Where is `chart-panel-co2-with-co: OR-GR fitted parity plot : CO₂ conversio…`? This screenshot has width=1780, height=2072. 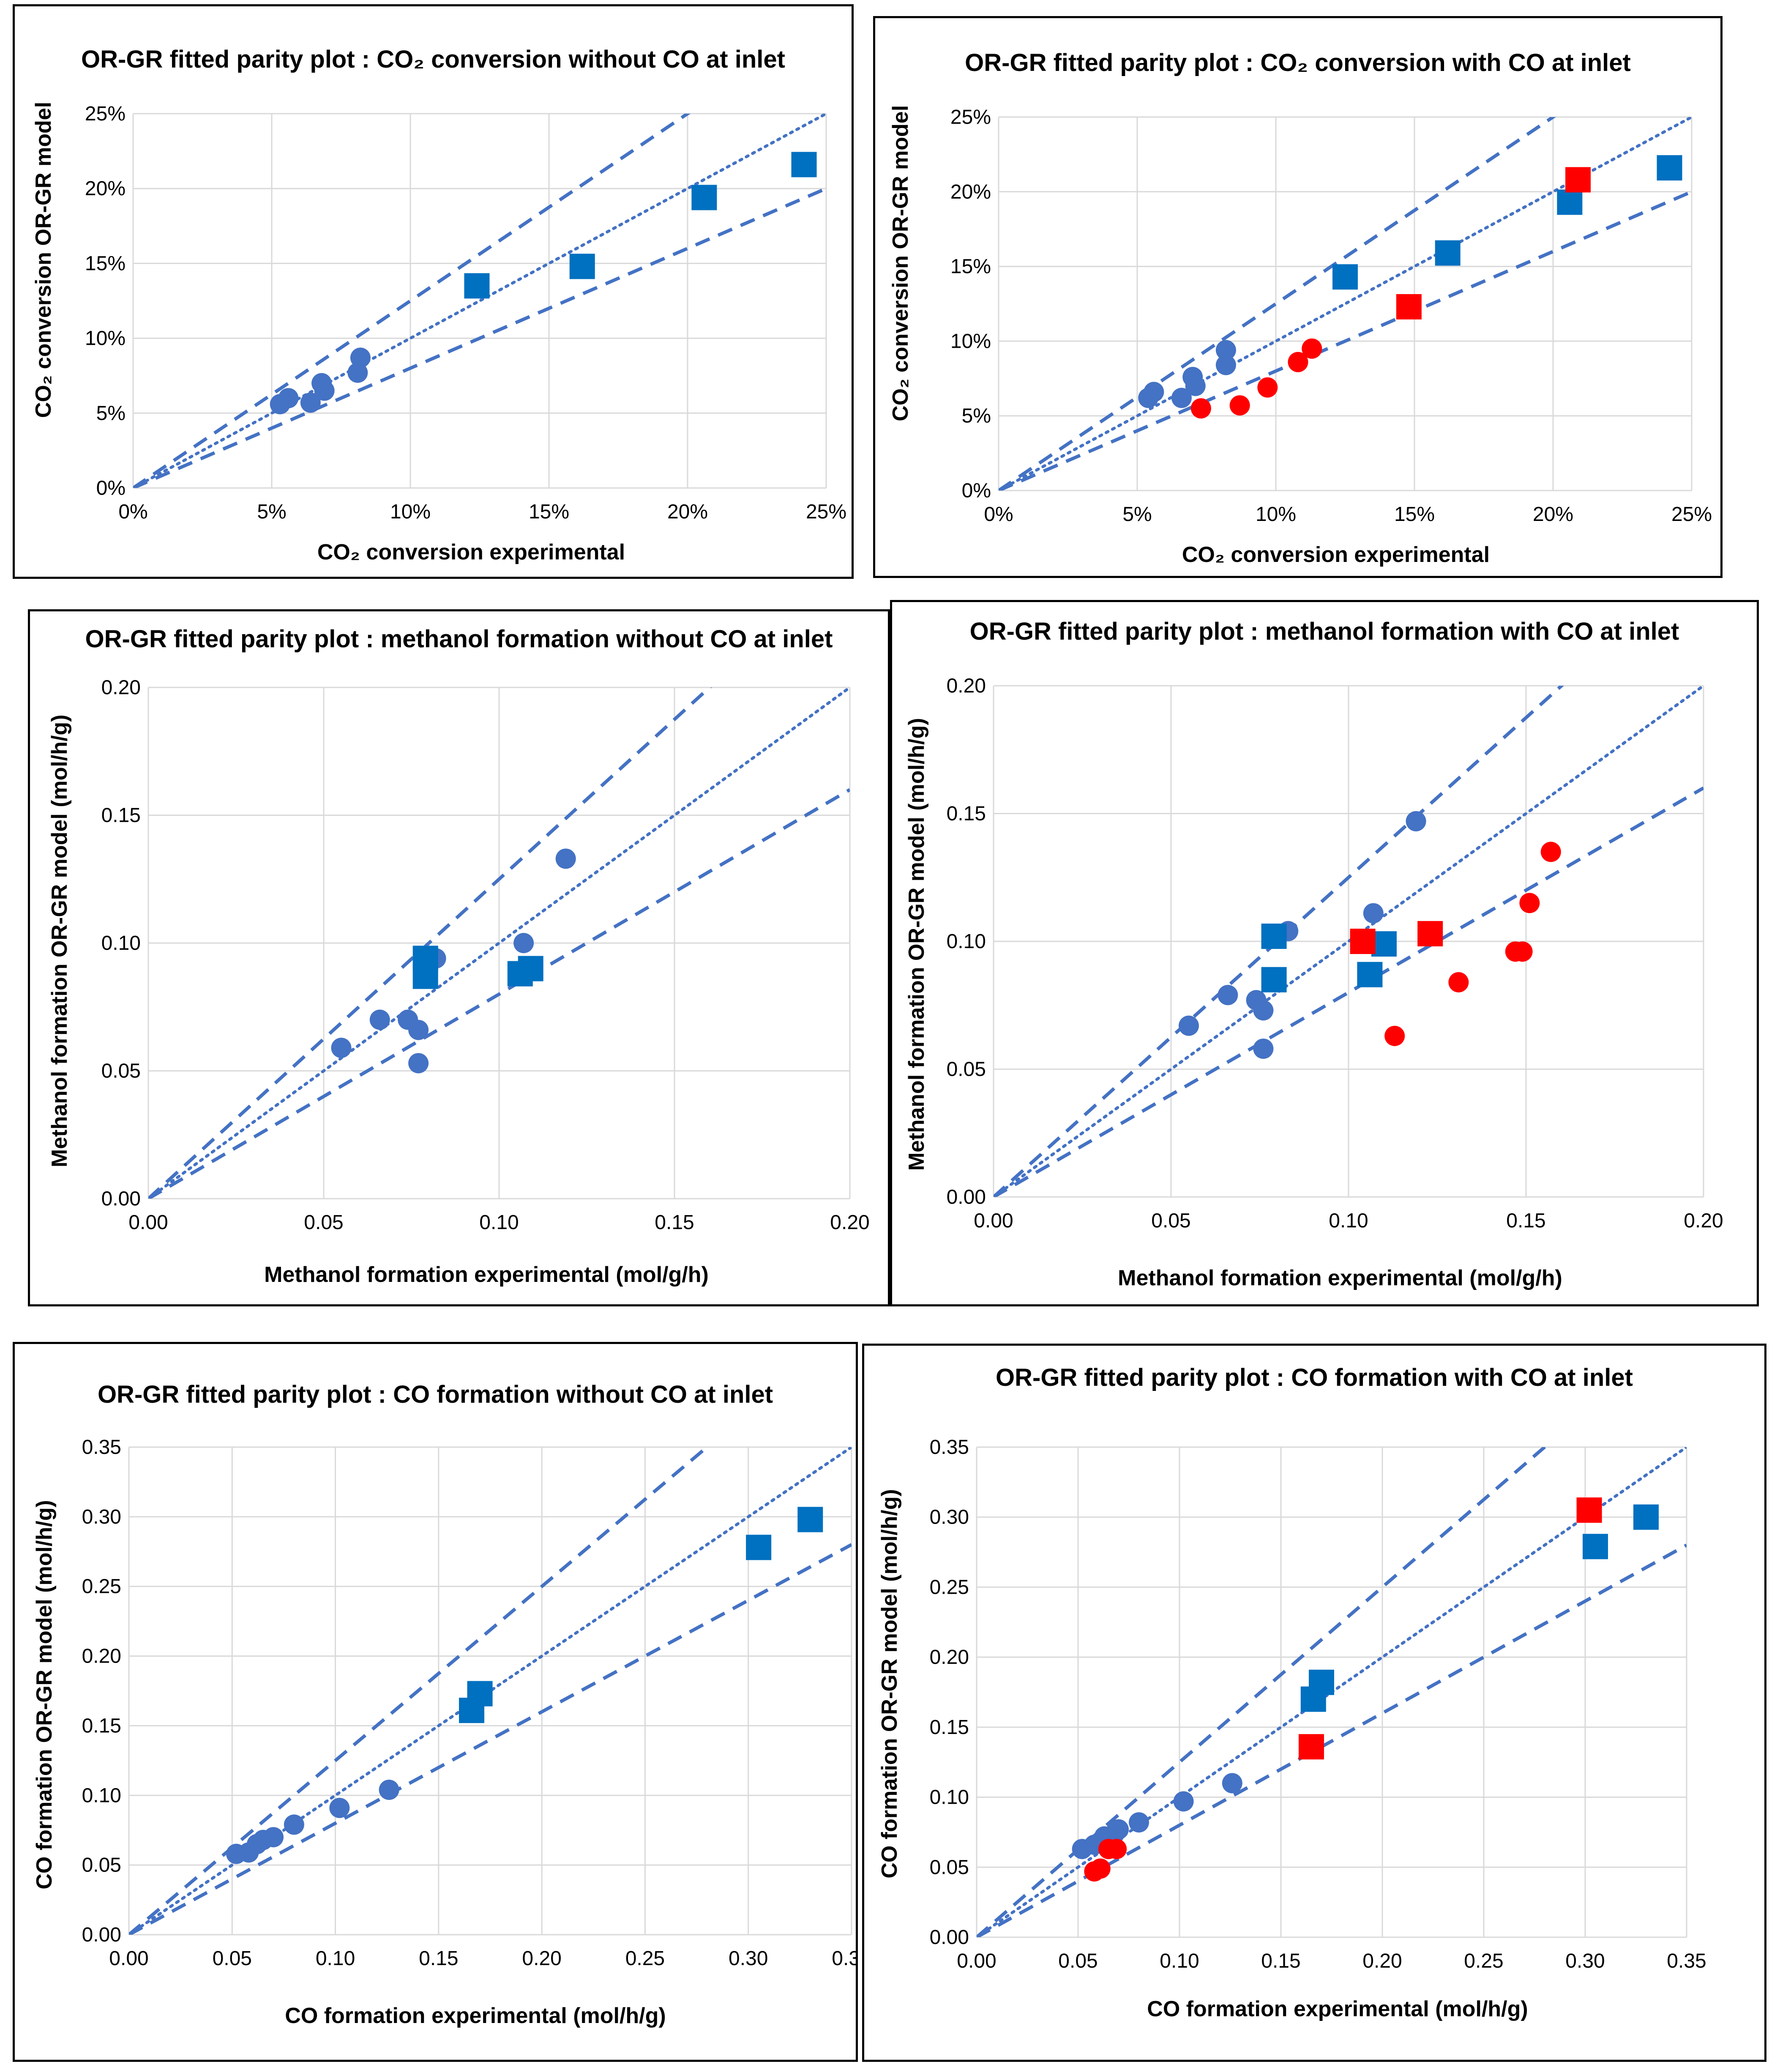 chart-panel-co2-with-co: OR-GR fitted parity plot : CO₂ conversio… is located at coordinates (1298, 297).